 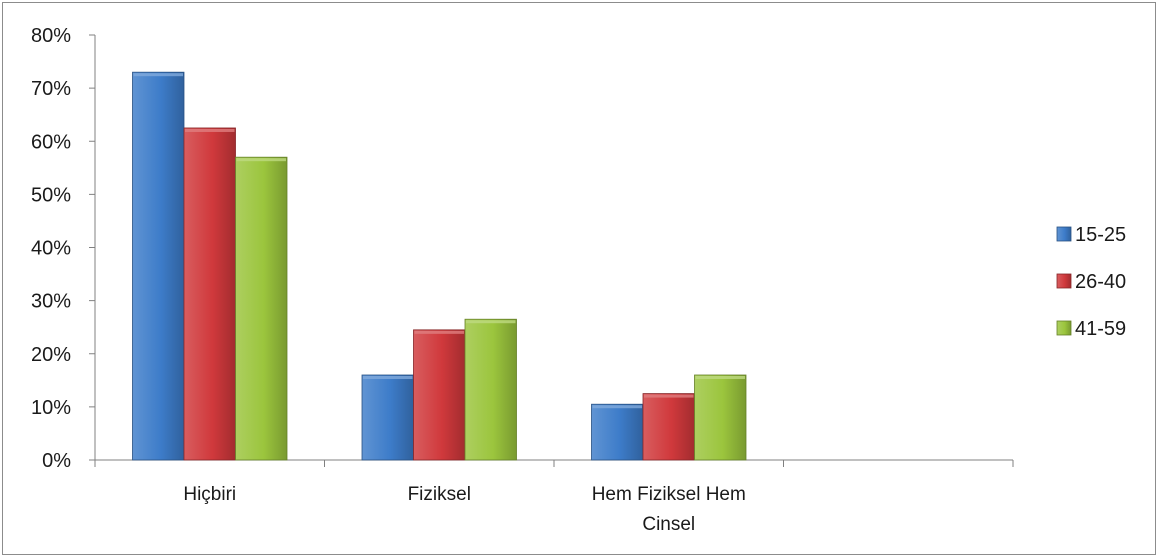 What do you see at coordinates (51, 302) in the screenshot?
I see `y-tick-label: 30%` at bounding box center [51, 302].